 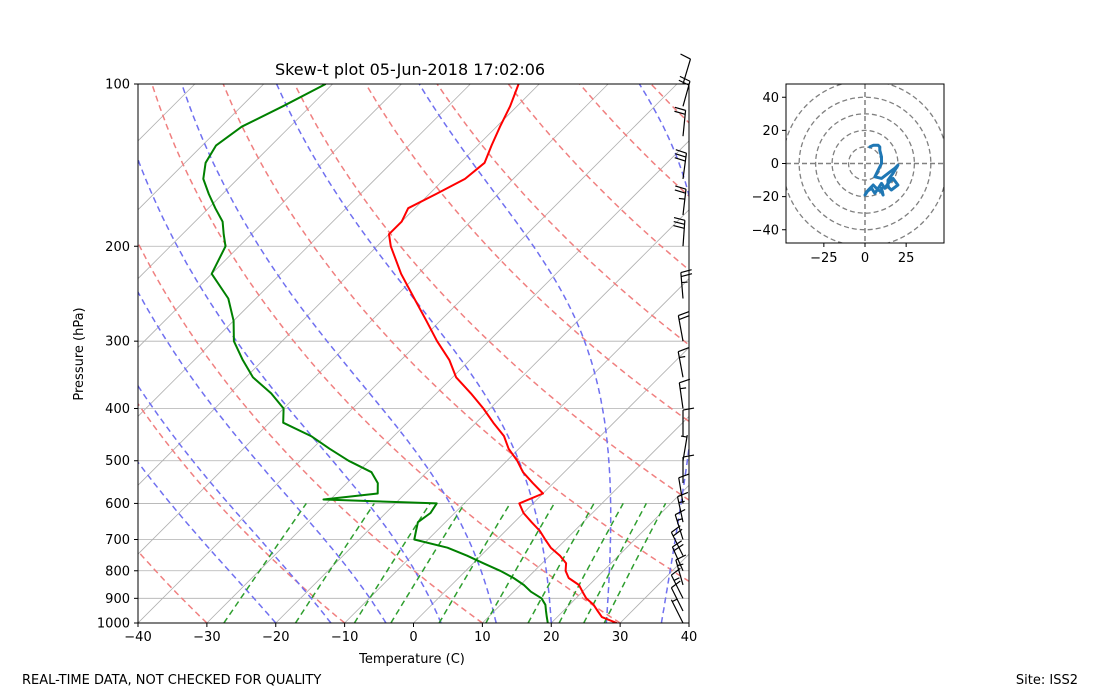 I want to click on x-tick-label: −40, so click(x=137, y=637).